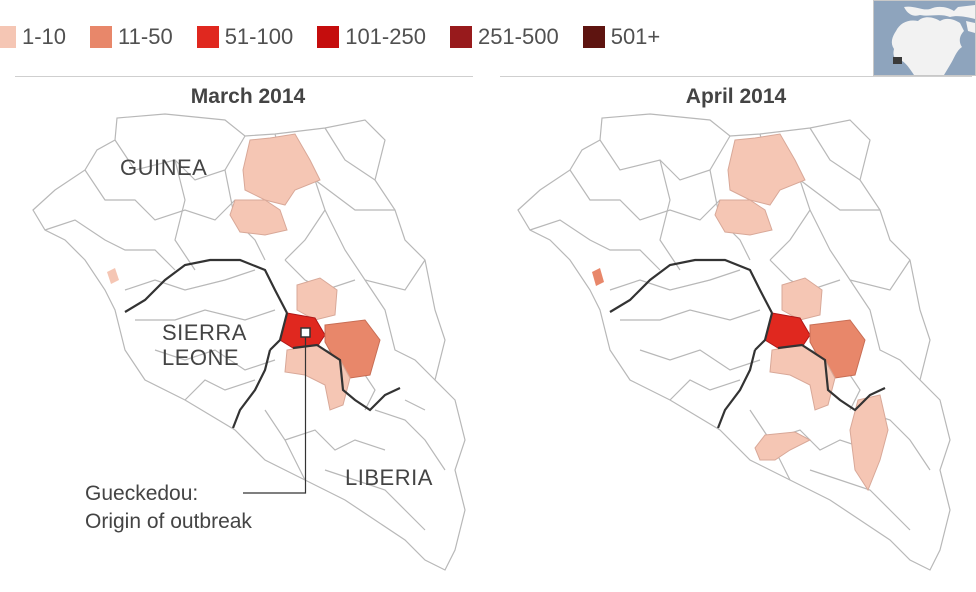 Image resolution: width=976 pixels, height=592 pixels. Describe the element at coordinates (933, 40) in the screenshot. I see `africa-outline-icon` at that location.